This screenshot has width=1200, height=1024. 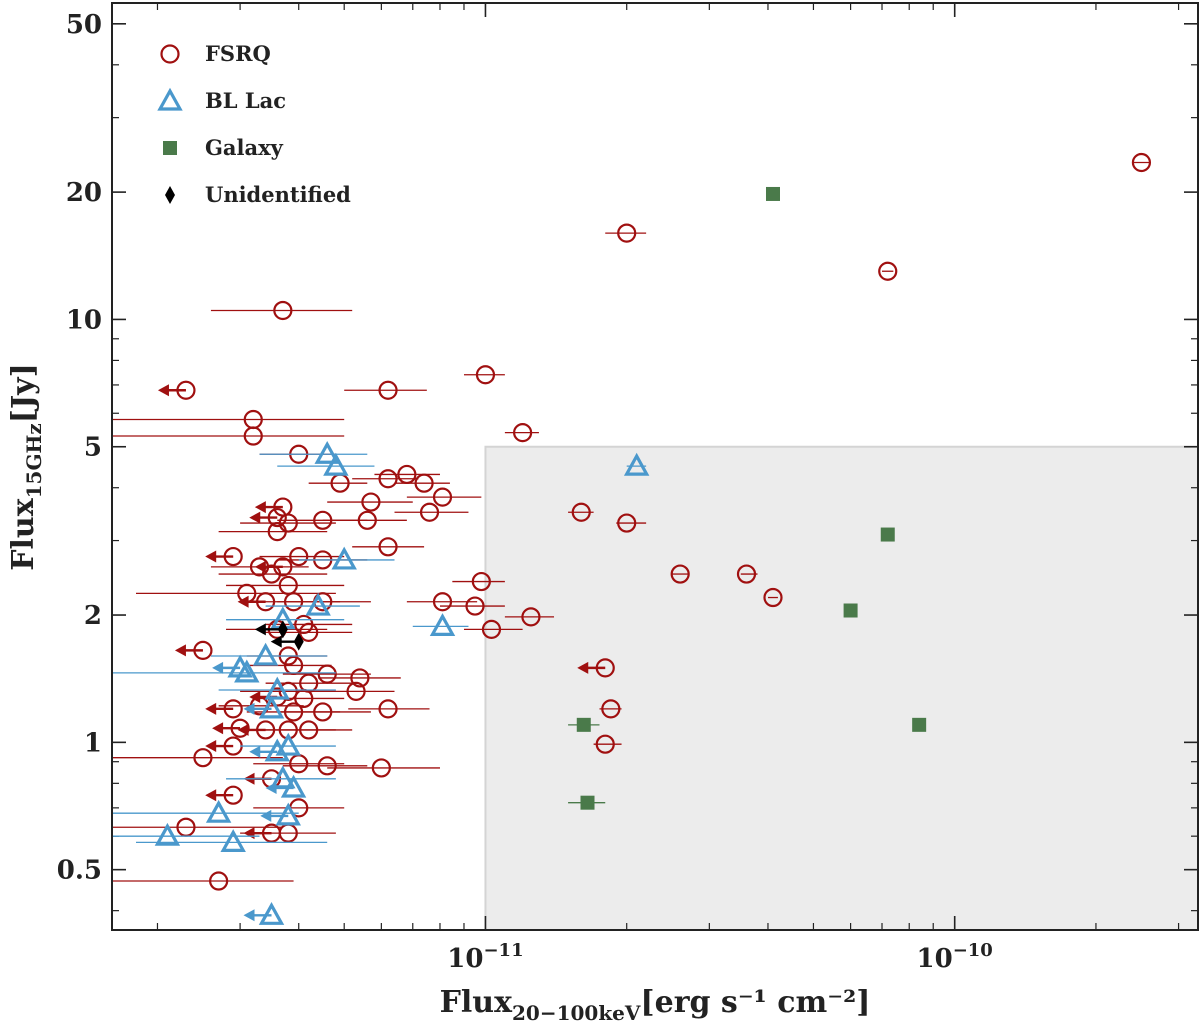 What do you see at coordinates (93, 616) in the screenshot?
I see `y-tick-label: 2` at bounding box center [93, 616].